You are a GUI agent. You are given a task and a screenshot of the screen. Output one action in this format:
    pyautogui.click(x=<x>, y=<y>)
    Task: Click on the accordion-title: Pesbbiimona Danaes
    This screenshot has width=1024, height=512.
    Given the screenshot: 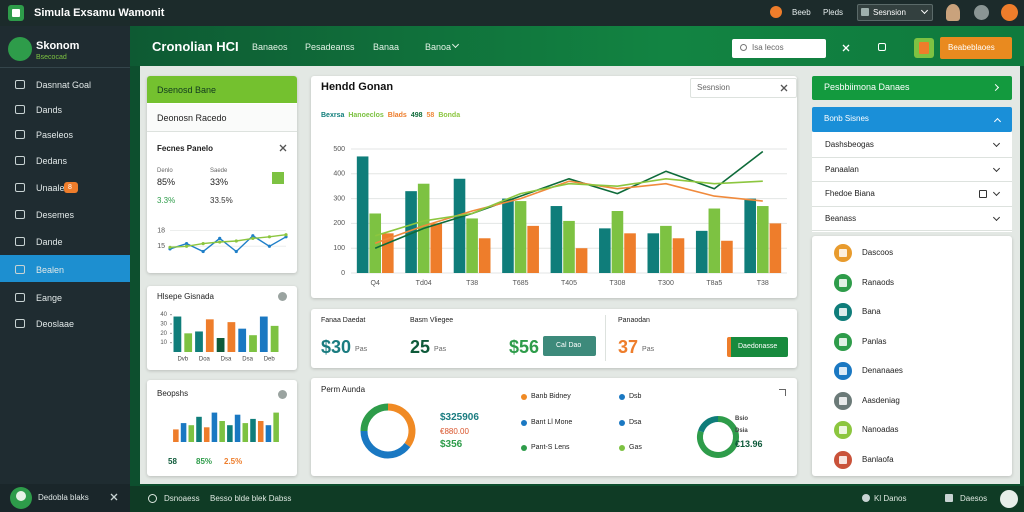 What is the action you would take?
    pyautogui.click(x=867, y=87)
    